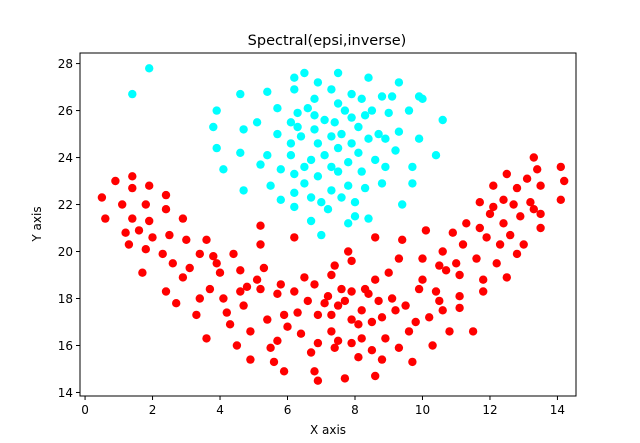 This screenshot has height=443, width=640. Describe the element at coordinates (65, 346) in the screenshot. I see `y-tick-label: 16` at that location.